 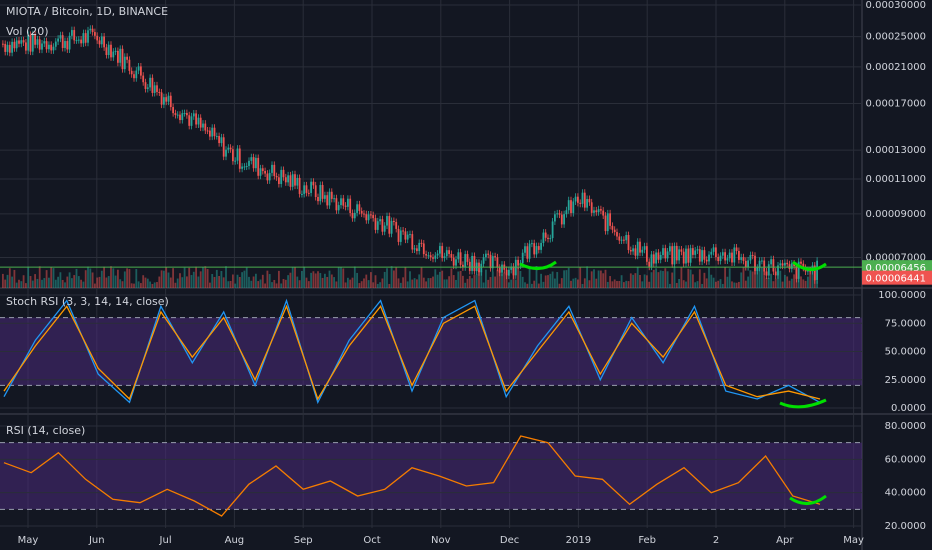 What do you see at coordinates (303, 540) in the screenshot?
I see `x-tick-label: Sep` at bounding box center [303, 540].